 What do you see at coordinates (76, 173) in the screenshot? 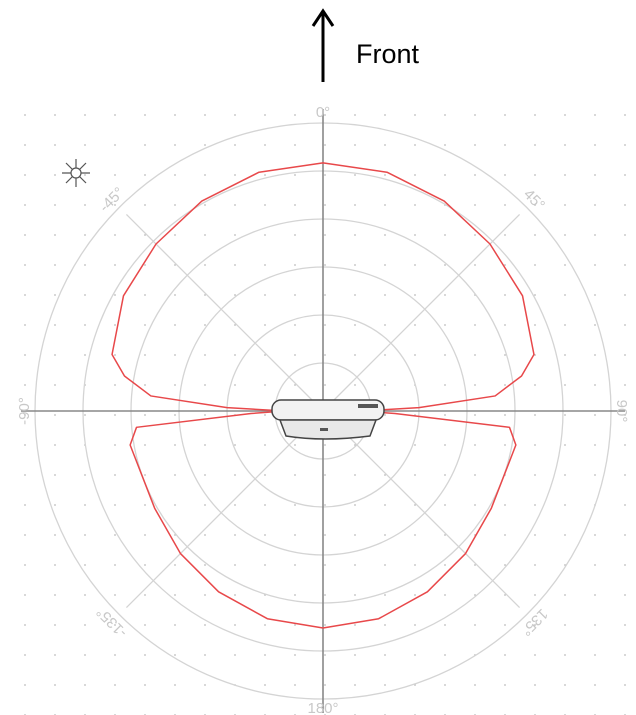
I see `sun-icon` at bounding box center [76, 173].